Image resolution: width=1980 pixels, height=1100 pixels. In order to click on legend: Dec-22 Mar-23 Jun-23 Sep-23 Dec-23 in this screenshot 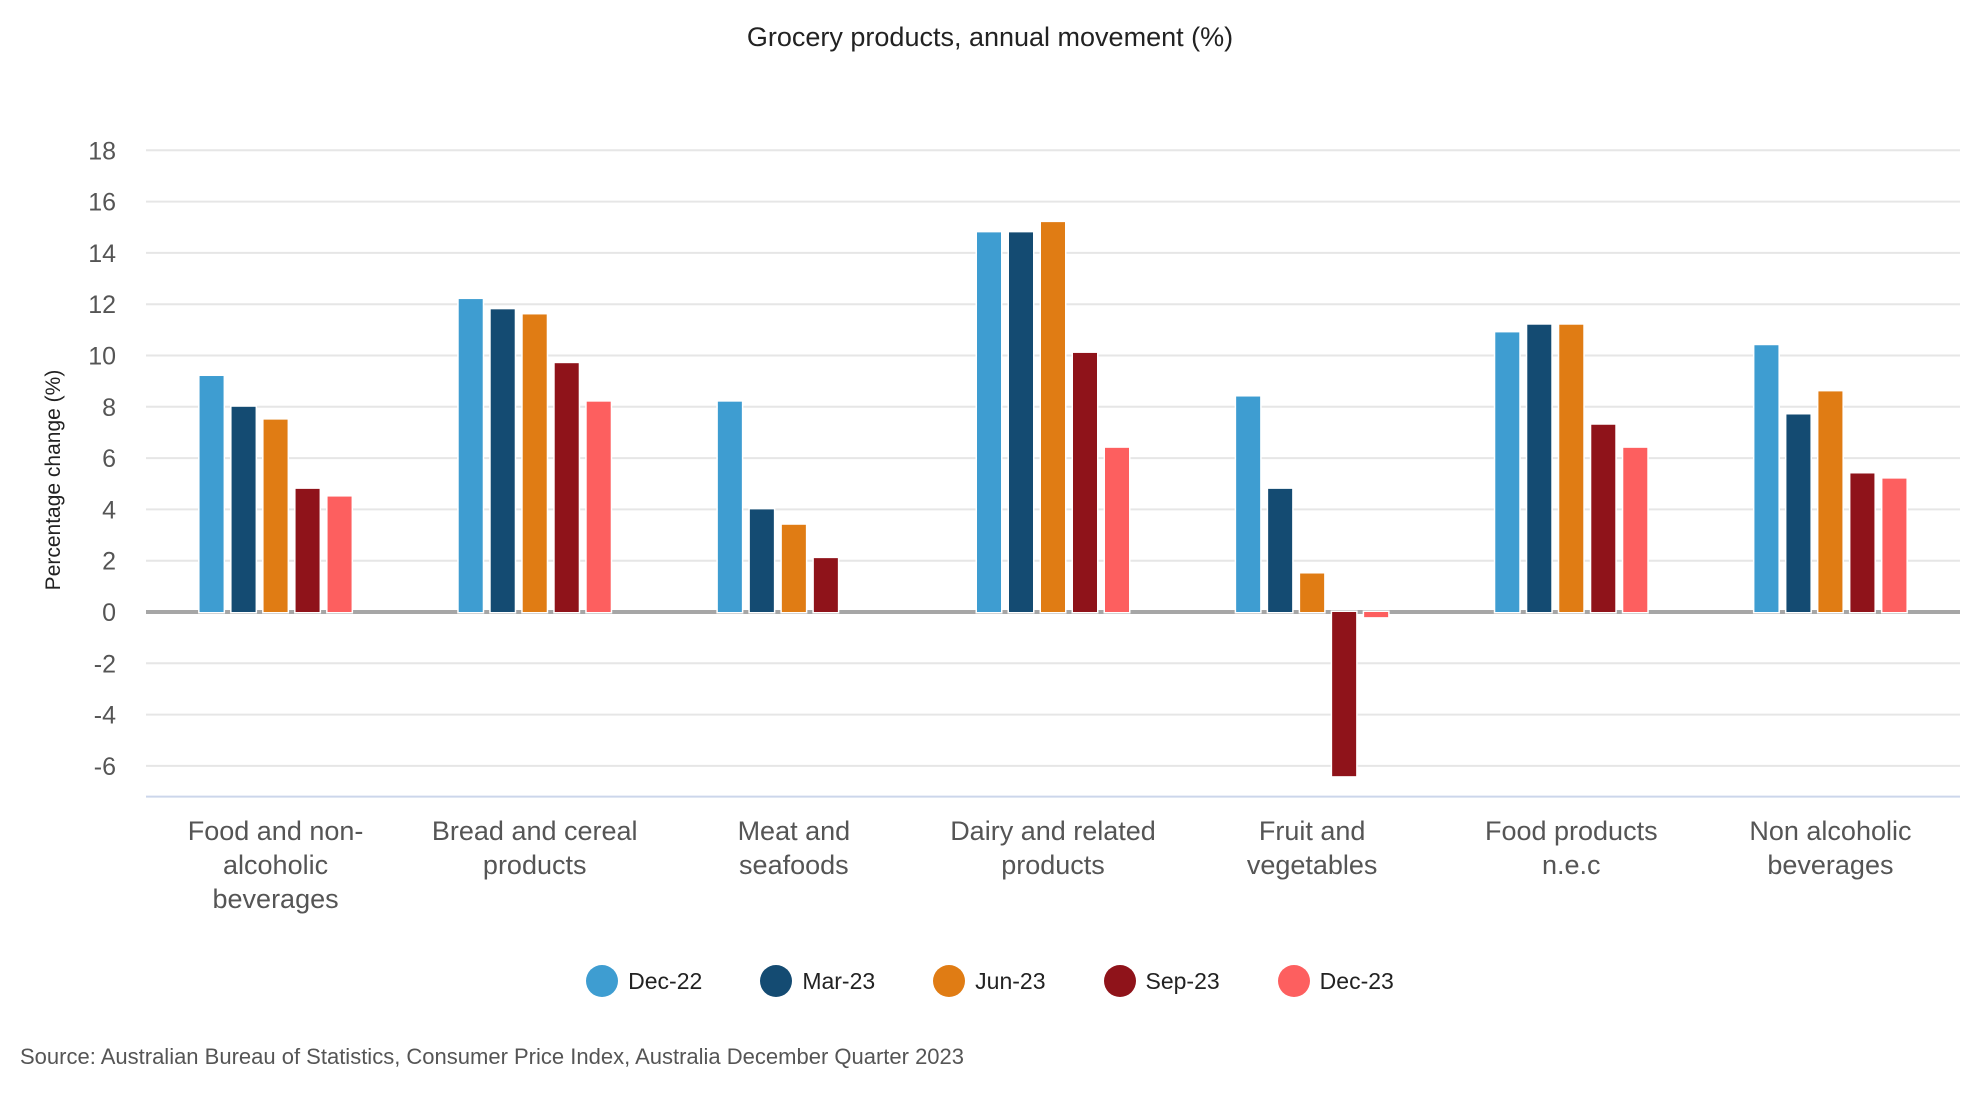, I will do `click(990, 981)`.